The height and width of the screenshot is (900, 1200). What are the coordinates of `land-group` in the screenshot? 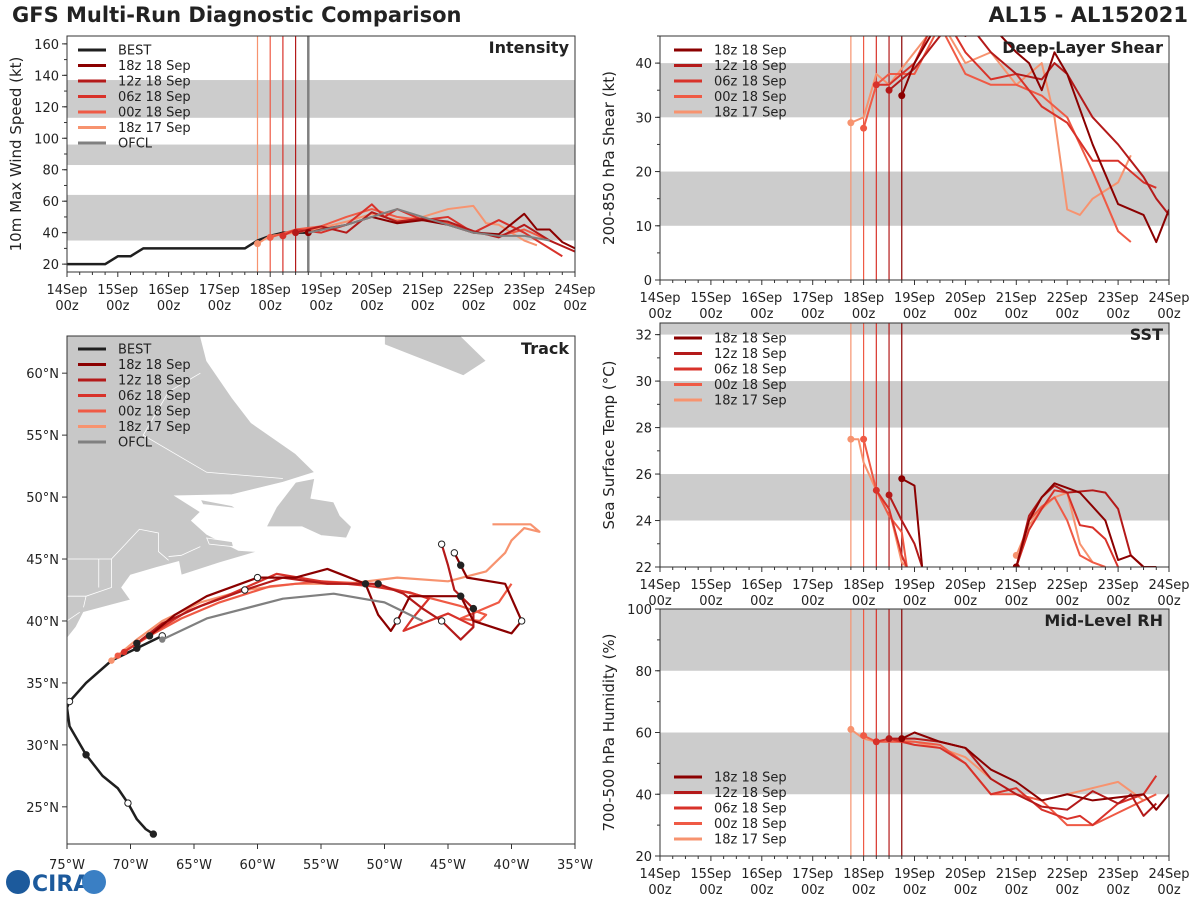 It's located at (277, 487).